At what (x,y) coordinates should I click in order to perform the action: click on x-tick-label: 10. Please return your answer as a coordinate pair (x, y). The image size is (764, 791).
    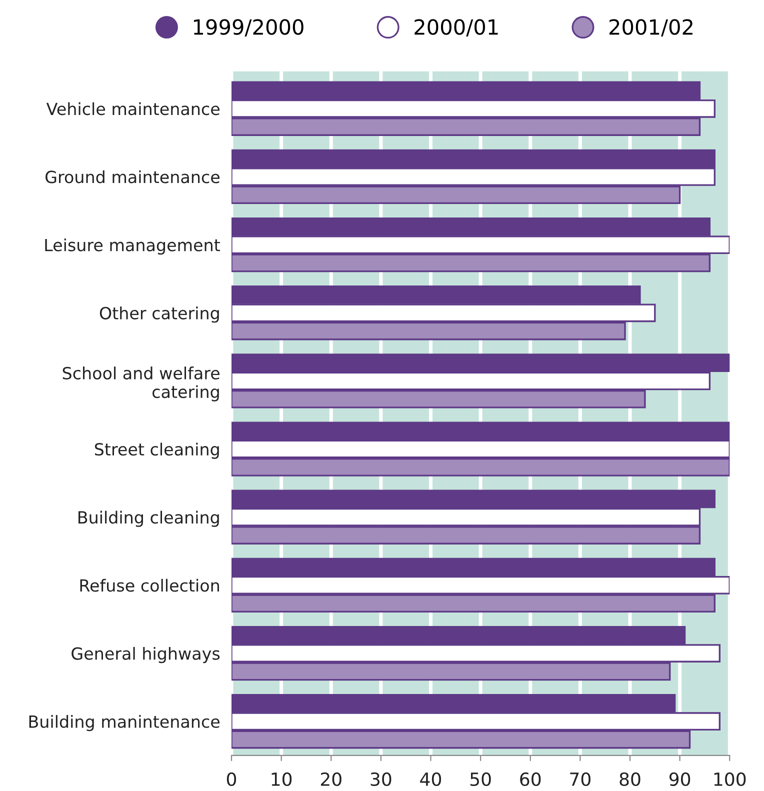
    Looking at the image, I should click on (282, 779).